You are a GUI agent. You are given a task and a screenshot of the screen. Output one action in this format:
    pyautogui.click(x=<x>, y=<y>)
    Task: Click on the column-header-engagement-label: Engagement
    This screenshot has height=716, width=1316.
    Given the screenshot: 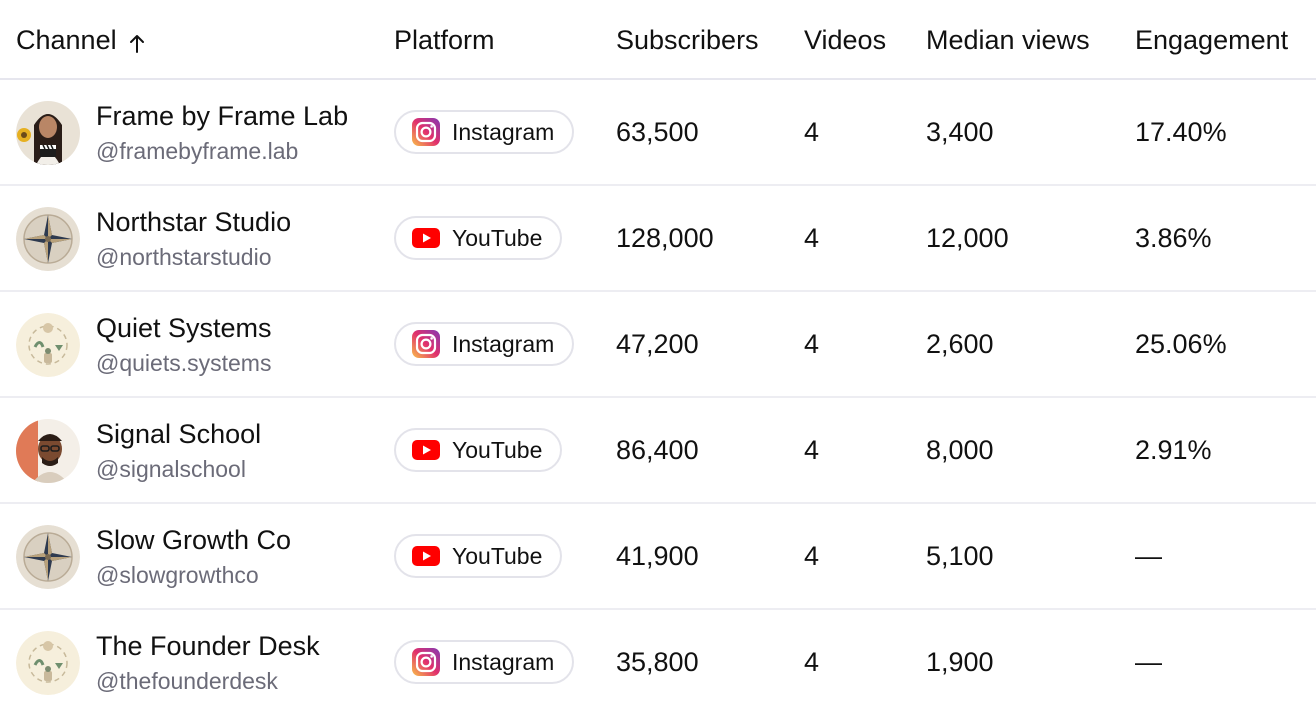 What is the action you would take?
    pyautogui.click(x=1212, y=39)
    